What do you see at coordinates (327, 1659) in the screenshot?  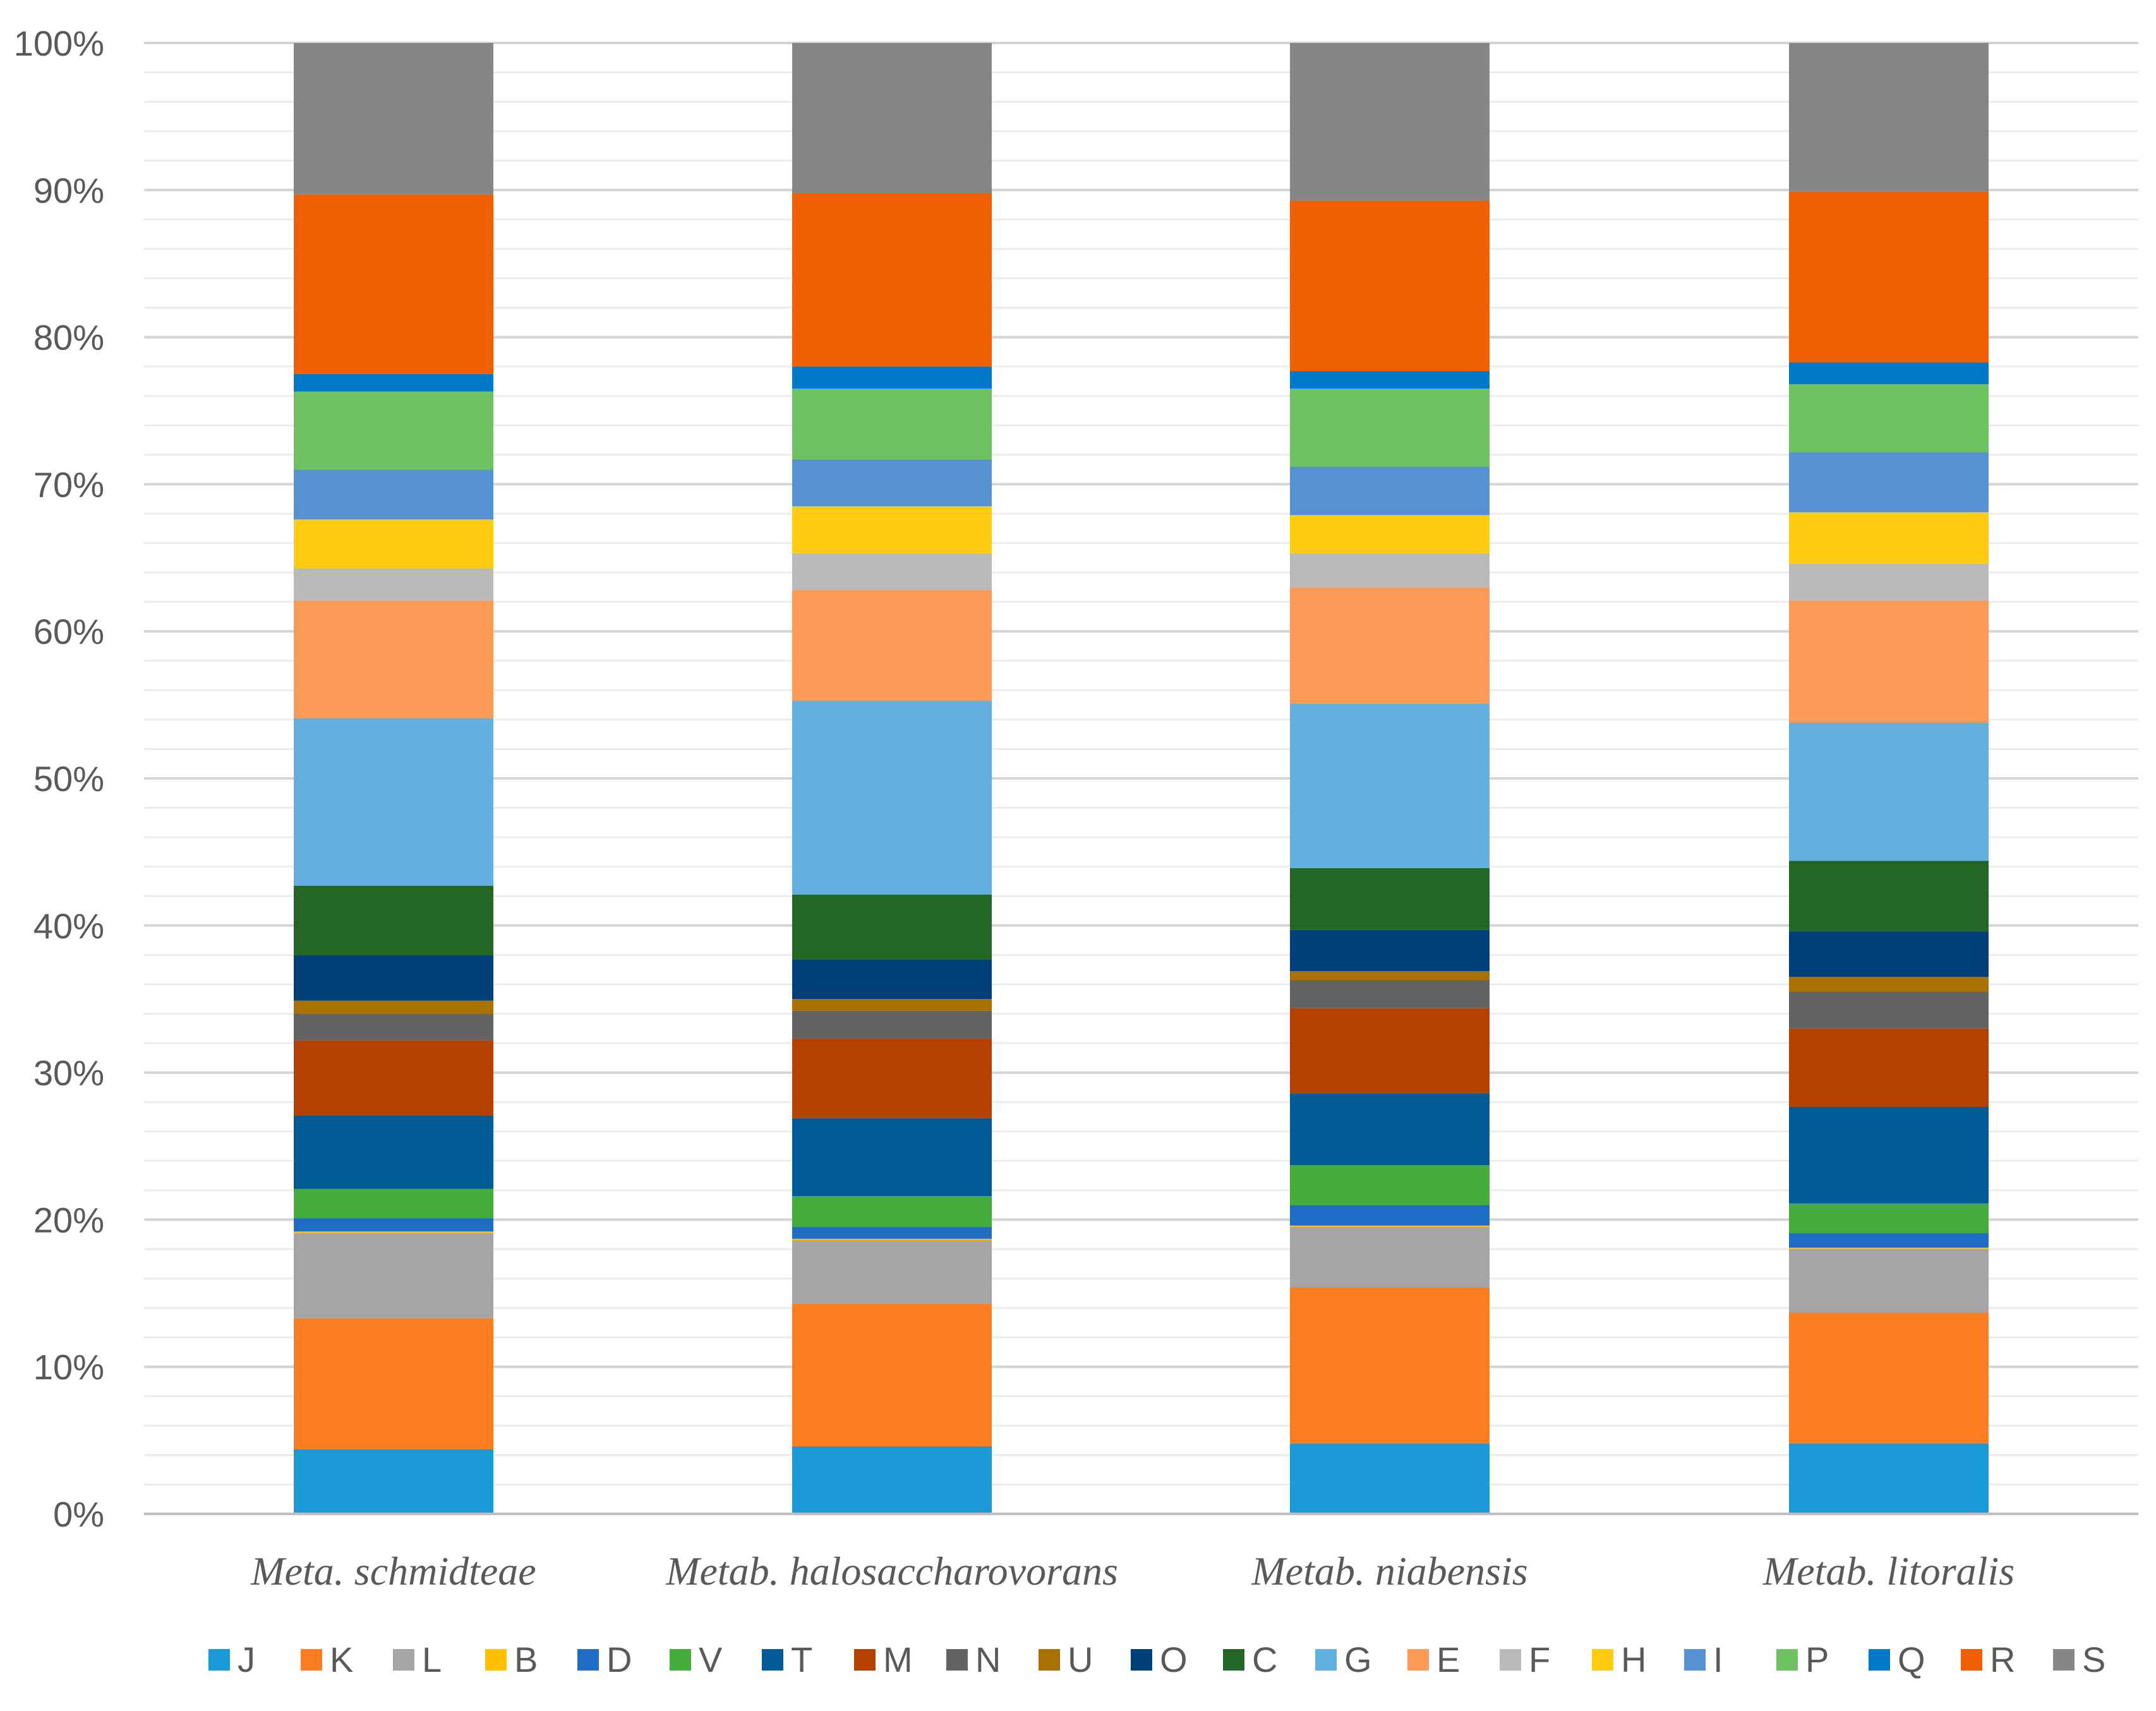 I see `legend-item: K` at bounding box center [327, 1659].